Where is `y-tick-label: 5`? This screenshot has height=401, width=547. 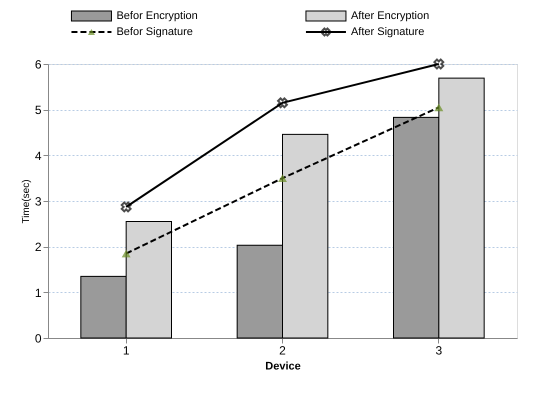
y-tick-label: 5 is located at coordinates (38, 110).